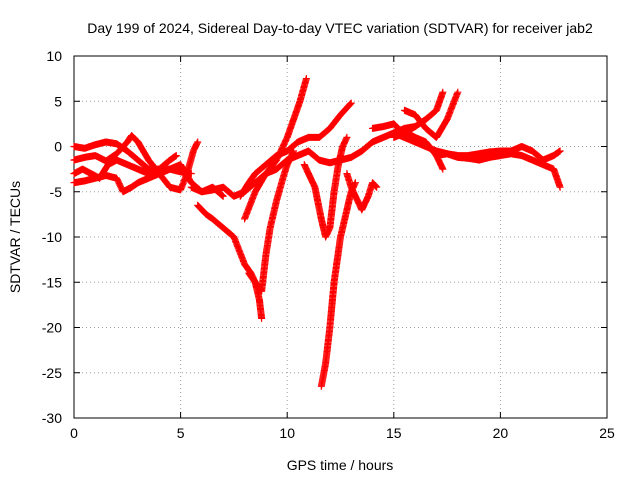 The image size is (640, 480). I want to click on x-tick-label: 15, so click(394, 433).